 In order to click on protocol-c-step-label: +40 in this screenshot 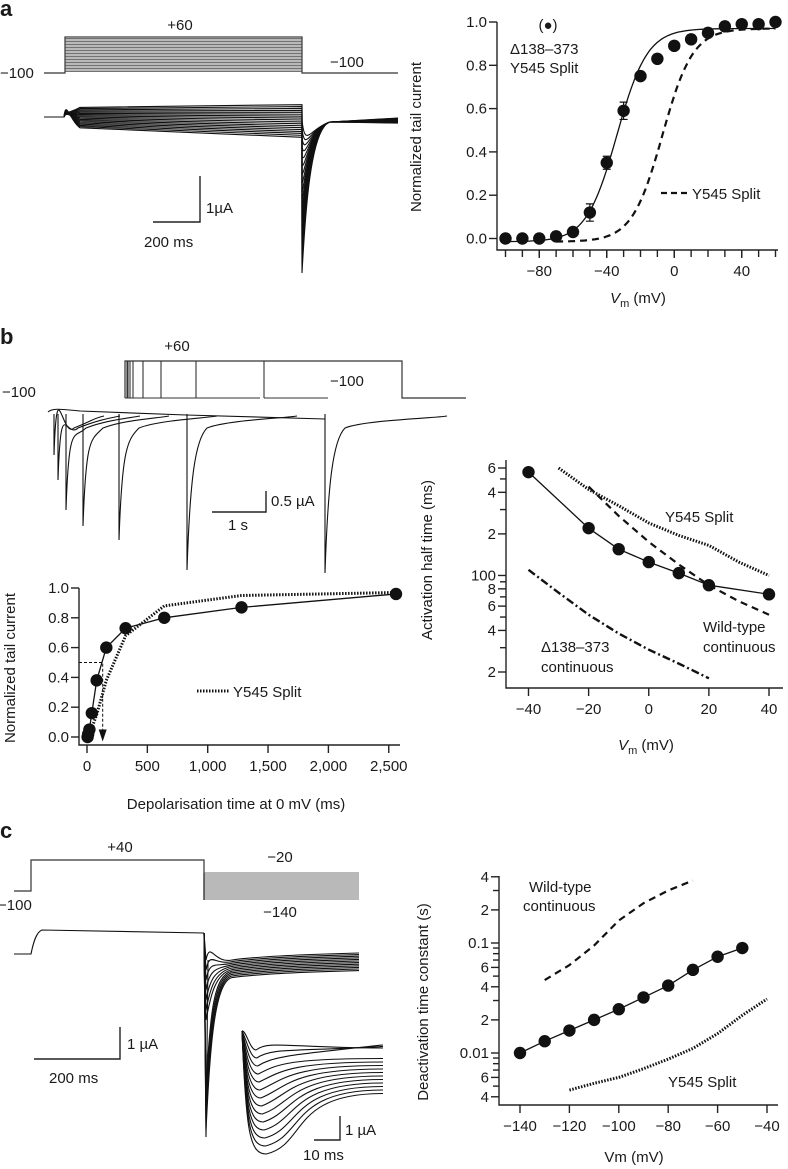, I will do `click(119, 847)`.